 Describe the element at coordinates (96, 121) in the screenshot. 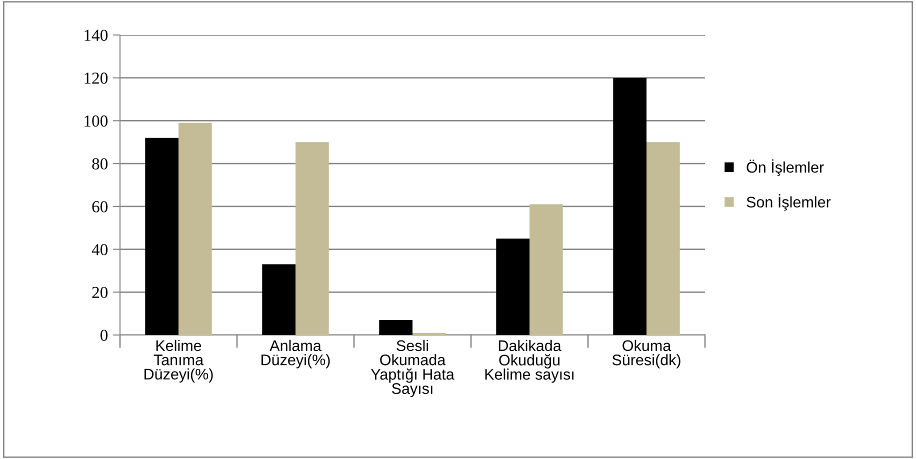

I see `y-tick-label: 100` at that location.